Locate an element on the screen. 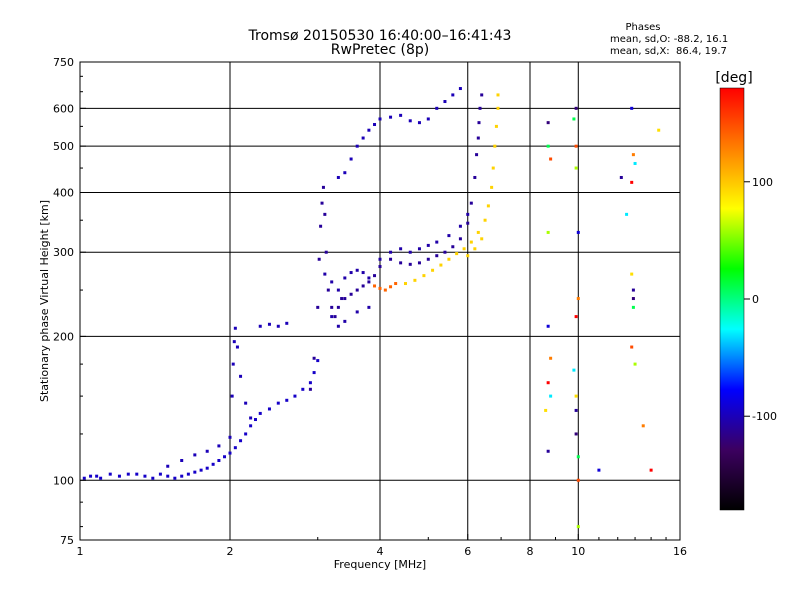 The image size is (800, 600). x-tick-label: 2 is located at coordinates (230, 551).